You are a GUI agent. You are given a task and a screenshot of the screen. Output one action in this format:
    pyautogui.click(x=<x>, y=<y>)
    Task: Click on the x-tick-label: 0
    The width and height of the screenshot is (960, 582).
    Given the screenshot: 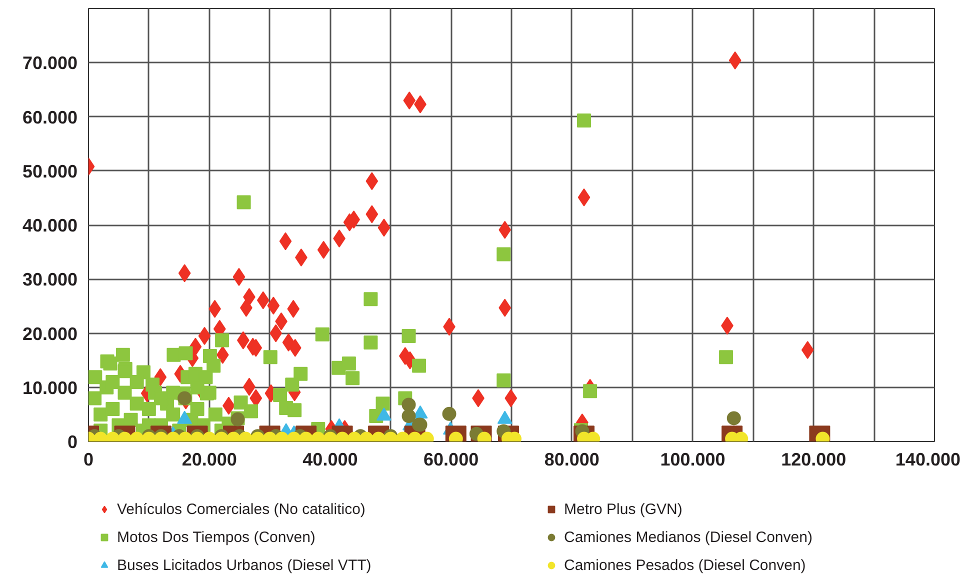 What is the action you would take?
    pyautogui.click(x=88, y=460)
    